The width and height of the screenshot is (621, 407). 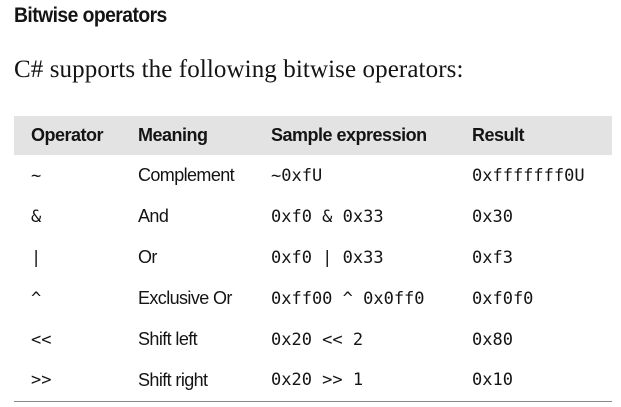 I want to click on expression-cell: 0xf0 & 0x33, so click(x=327, y=216).